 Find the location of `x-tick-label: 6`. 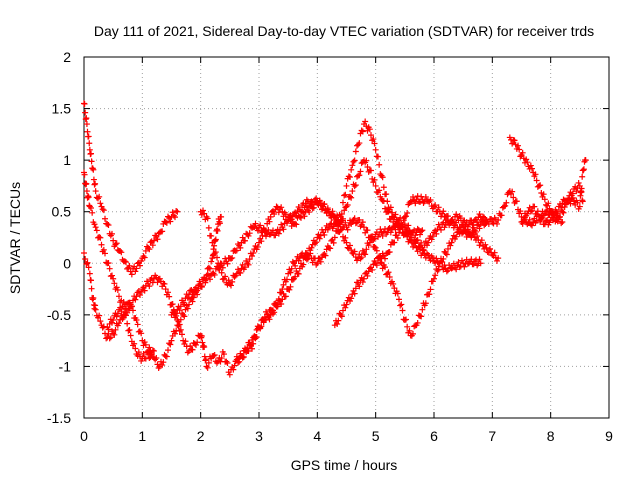

x-tick-label: 6 is located at coordinates (434, 436).